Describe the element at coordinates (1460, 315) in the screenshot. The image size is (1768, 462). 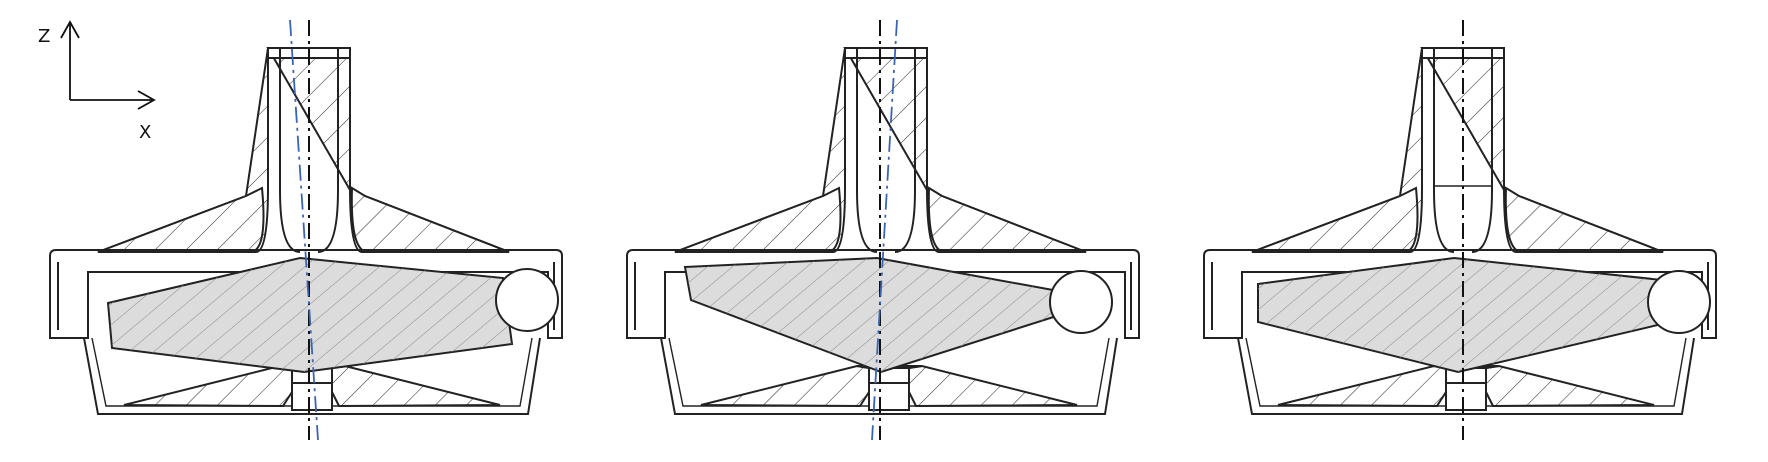
I see `rotor-right` at that location.